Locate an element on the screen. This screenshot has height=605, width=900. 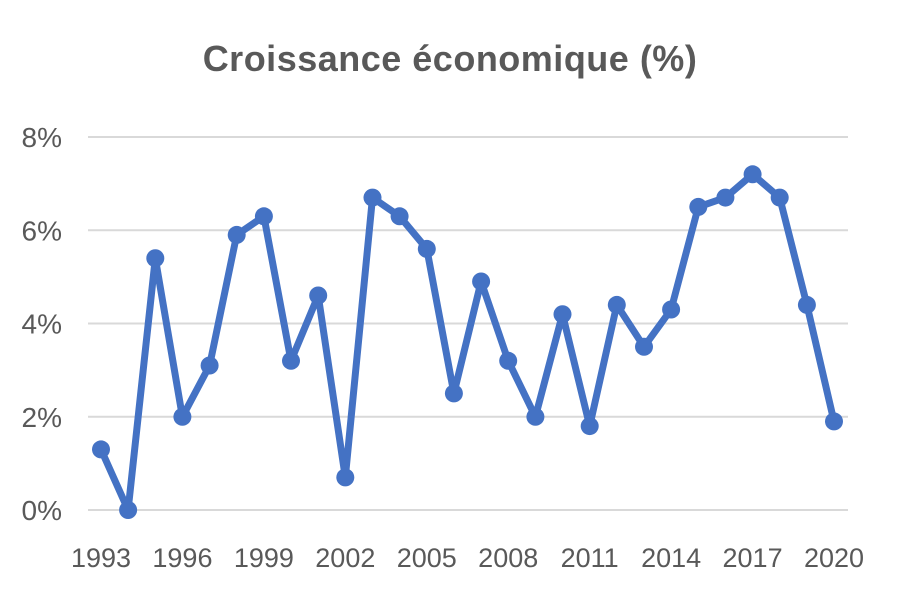
data-point-2014 is located at coordinates (671, 309).